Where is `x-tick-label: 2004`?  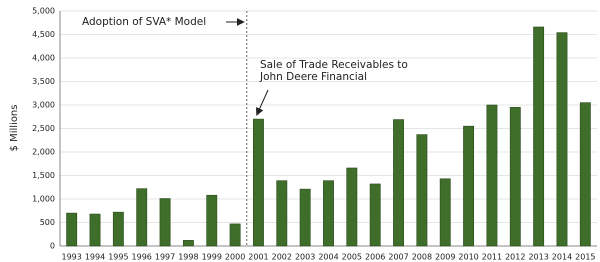 x-tick-label: 2004 is located at coordinates (328, 257).